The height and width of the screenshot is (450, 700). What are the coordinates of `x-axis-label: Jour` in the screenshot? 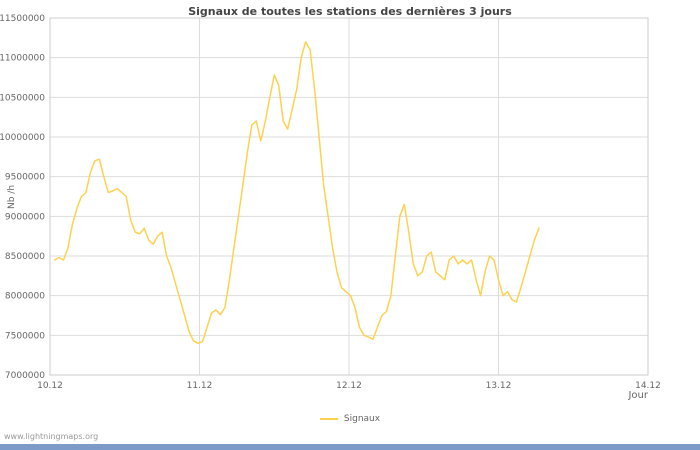 It's located at (638, 395).